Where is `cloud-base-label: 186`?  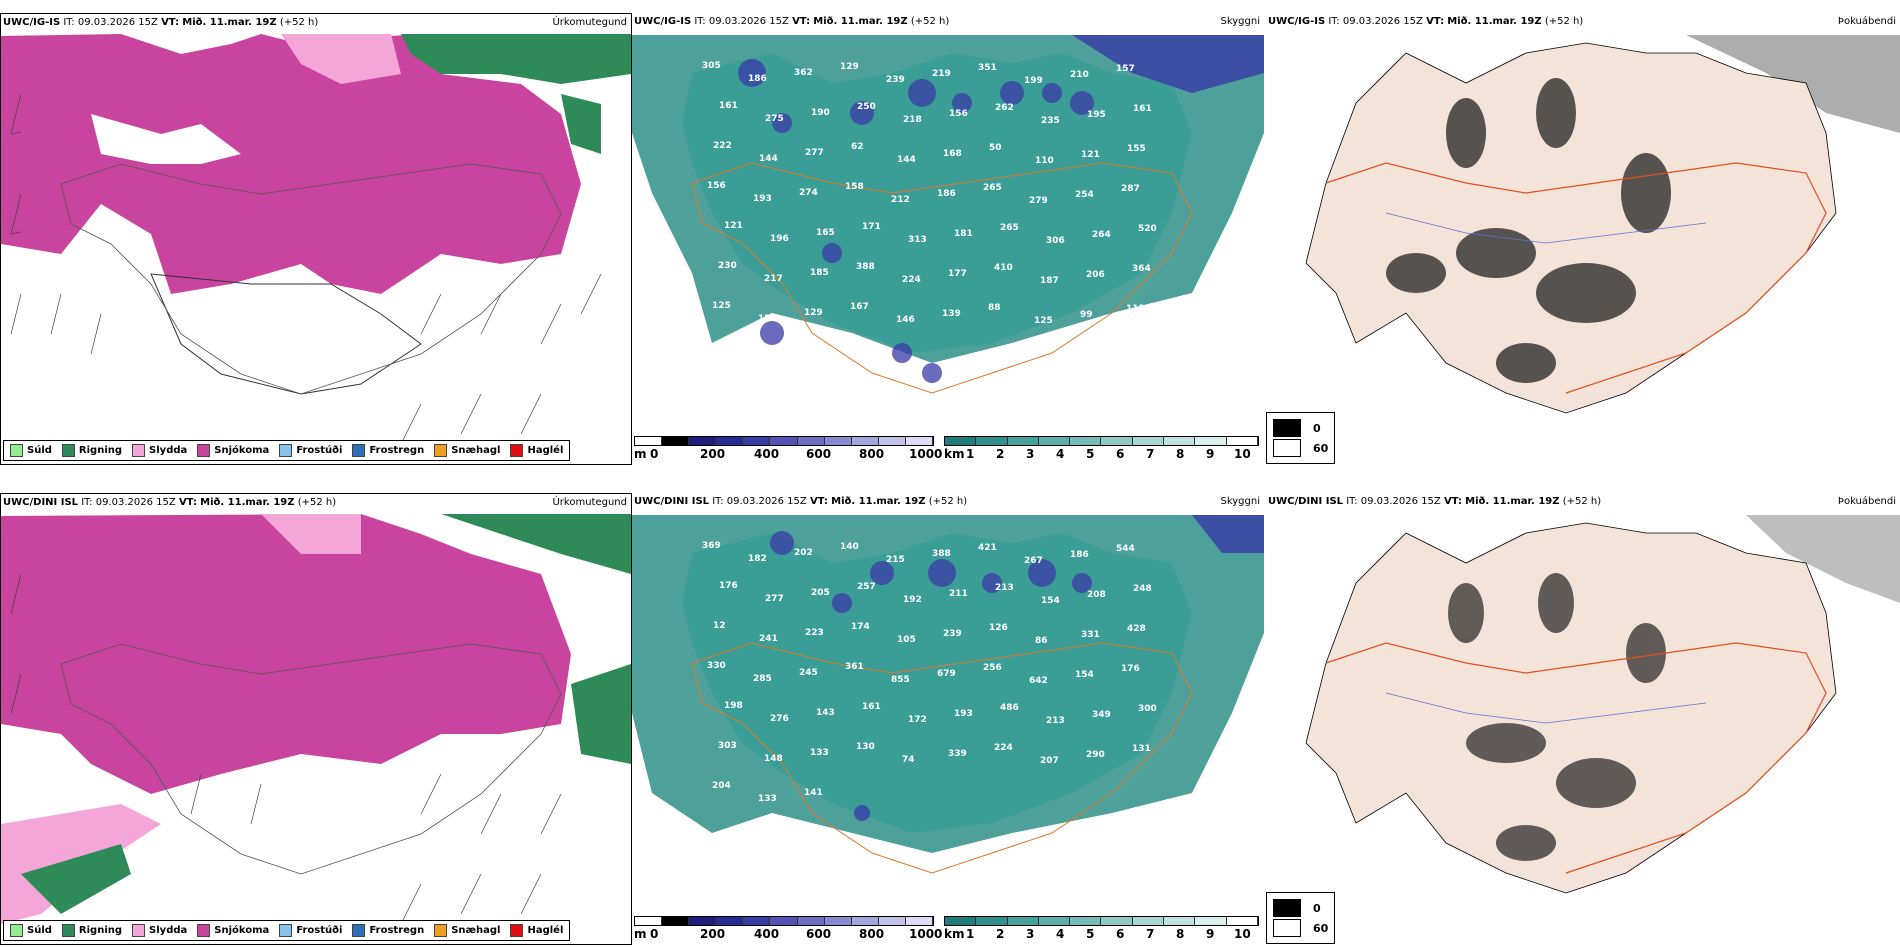
cloud-base-label: 186 is located at coordinates (1079, 555).